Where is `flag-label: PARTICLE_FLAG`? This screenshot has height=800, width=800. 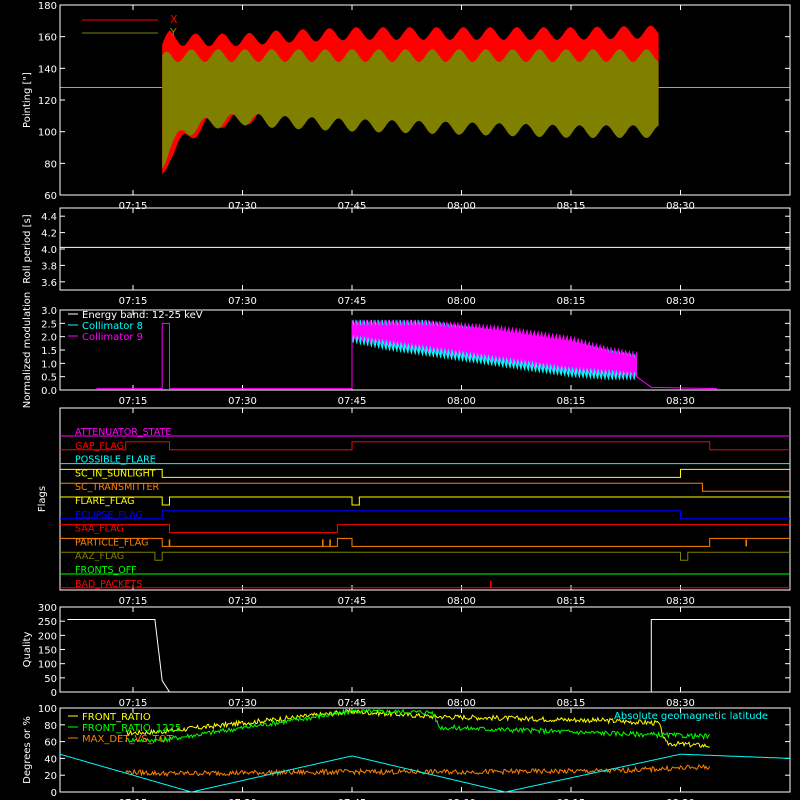
flag-label: PARTICLE_FLAG is located at coordinates (111, 542).